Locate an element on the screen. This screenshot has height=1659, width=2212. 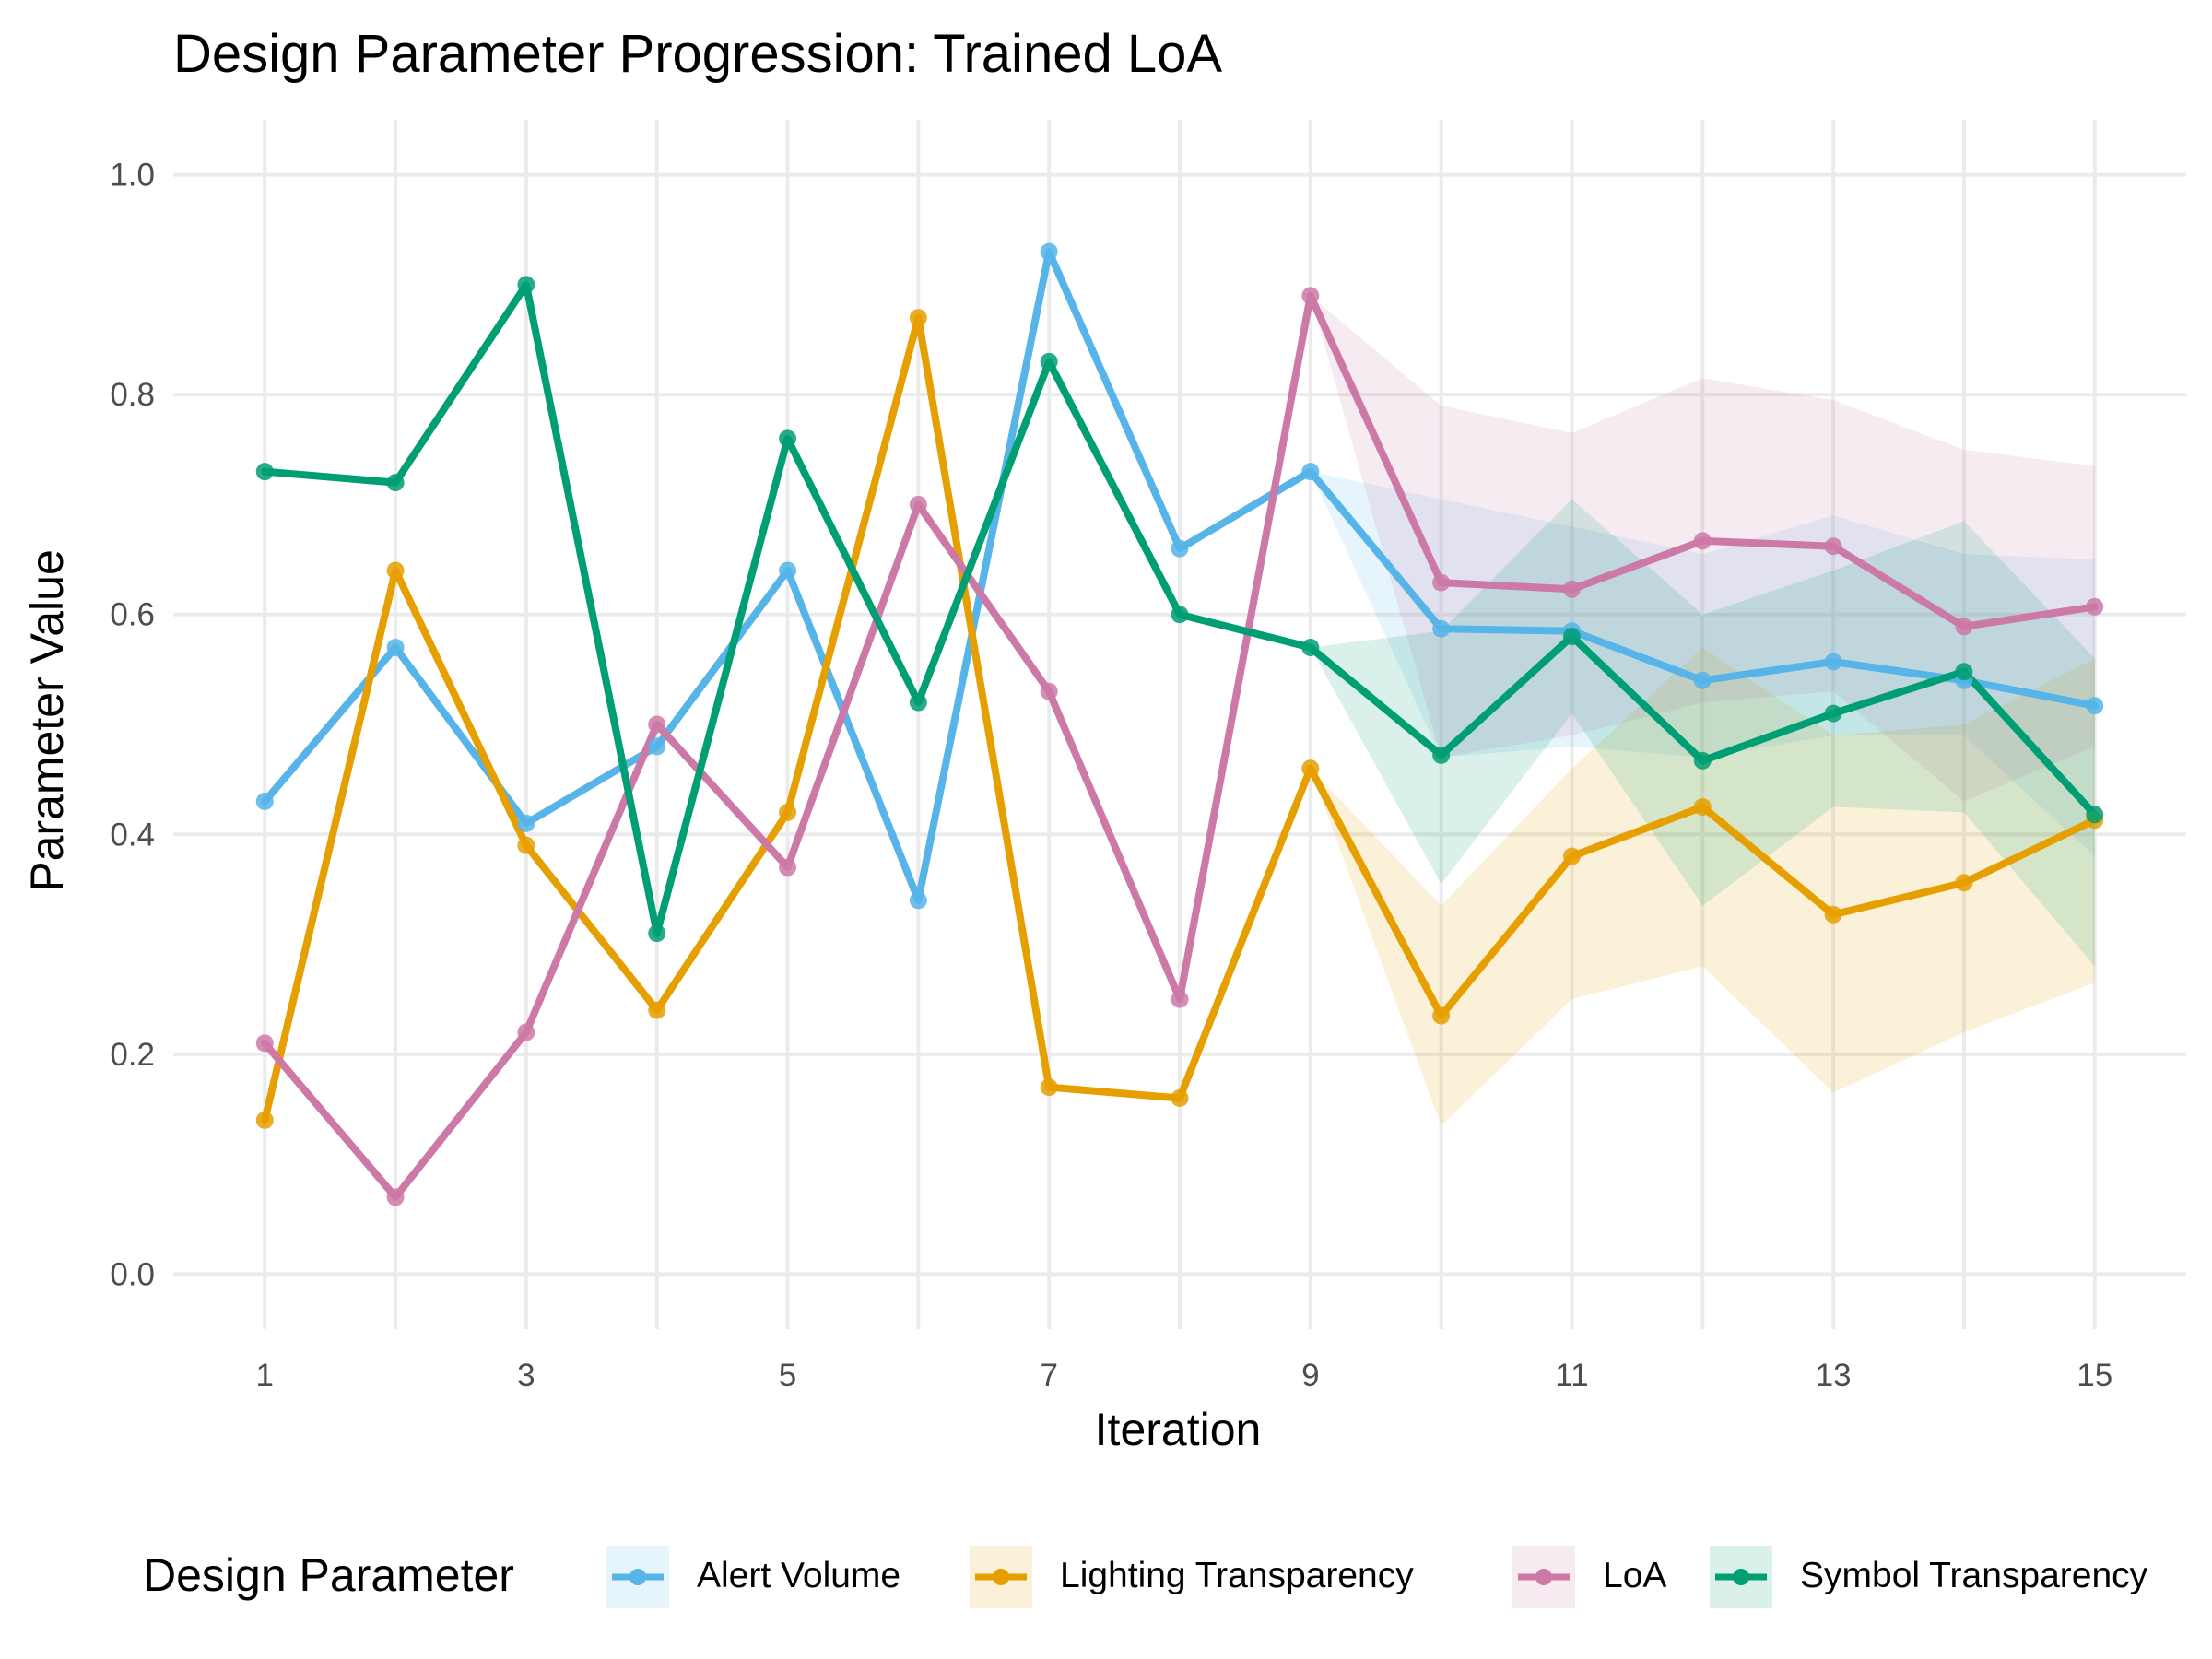
x-tick-label: 3 is located at coordinates (526, 1376).